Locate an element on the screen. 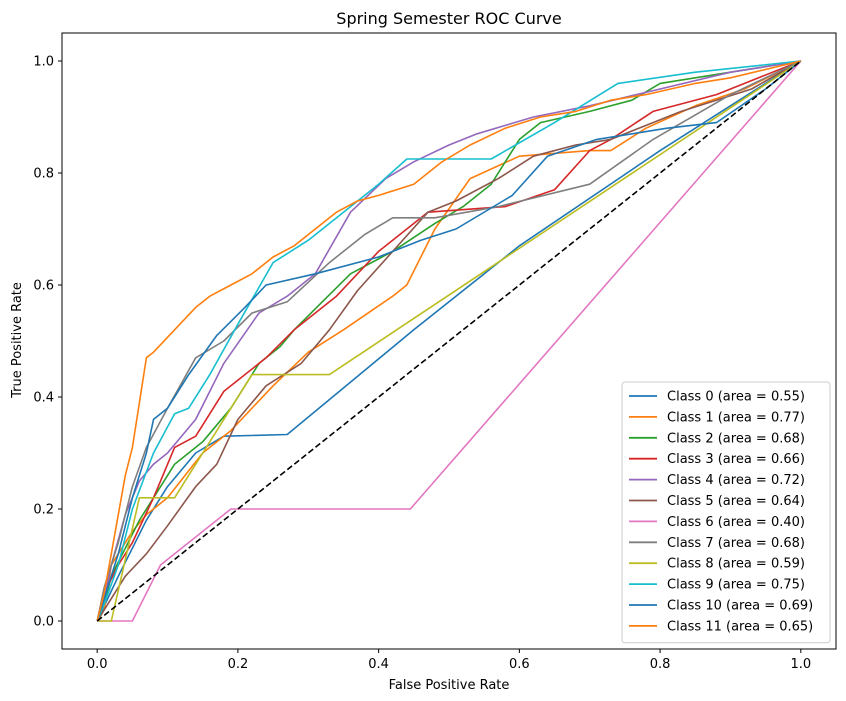 This screenshot has height=701, width=846. y-tick-label: 0.6 is located at coordinates (43, 286).